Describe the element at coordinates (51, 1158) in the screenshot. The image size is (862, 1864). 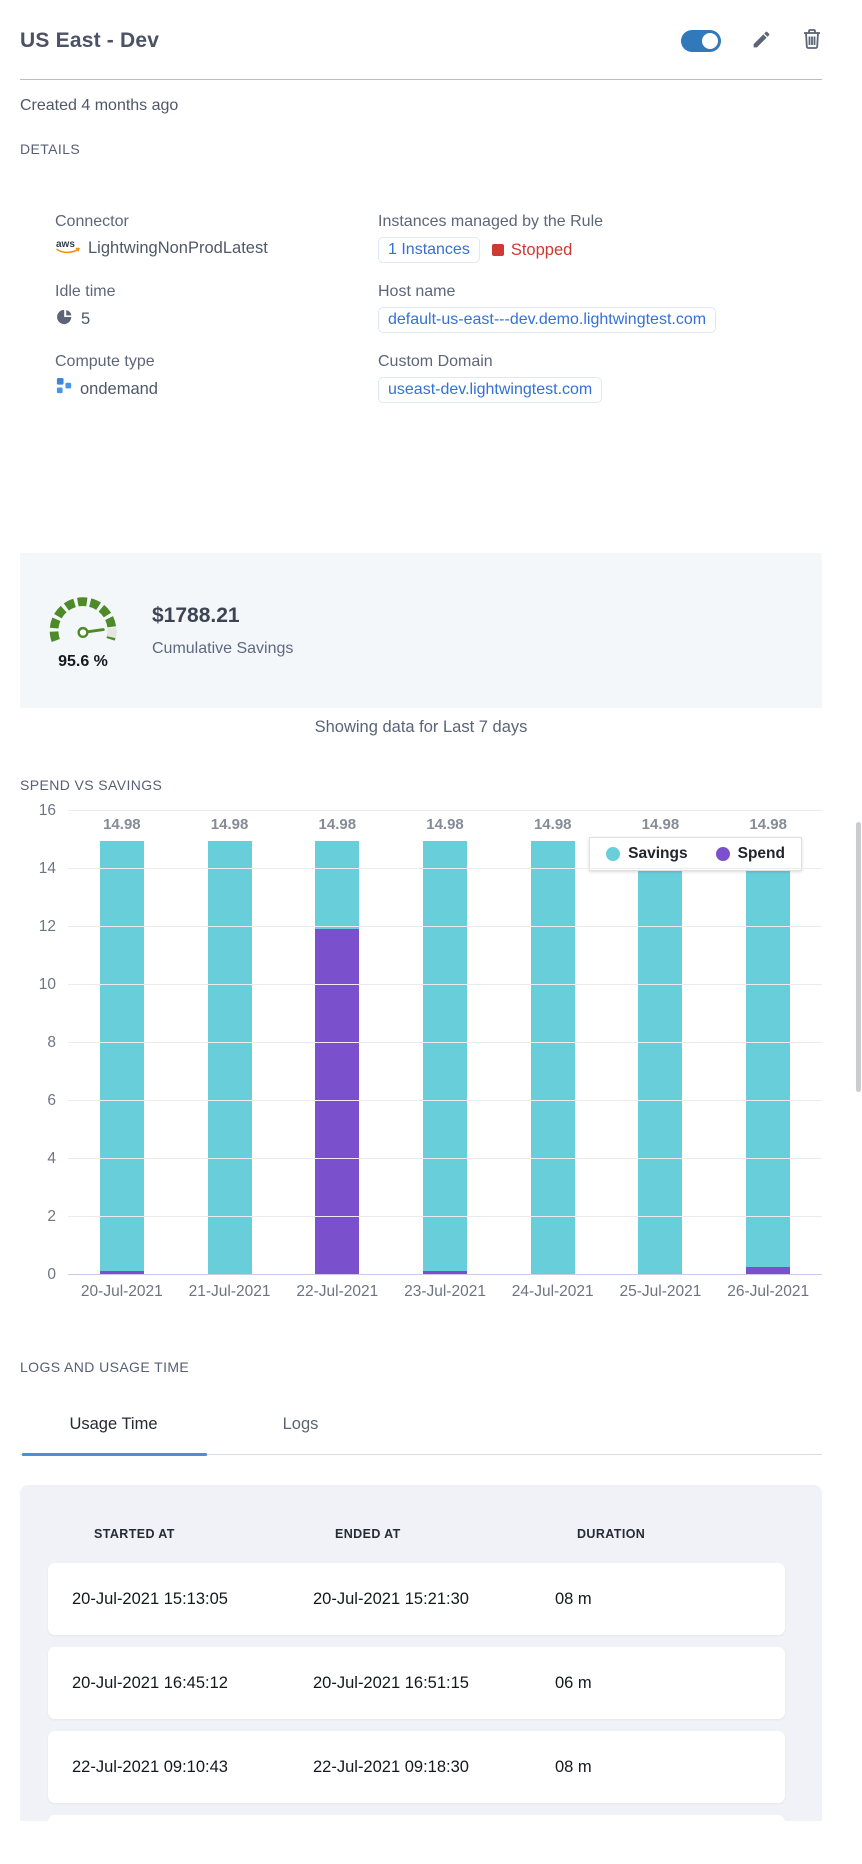
I see `y-tick-label: 4` at that location.